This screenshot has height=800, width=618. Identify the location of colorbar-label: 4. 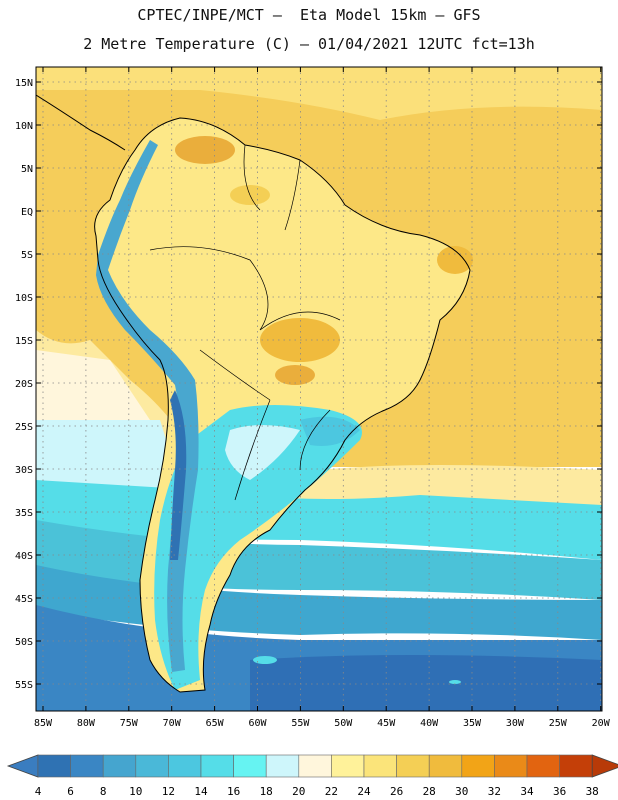
(38, 791).